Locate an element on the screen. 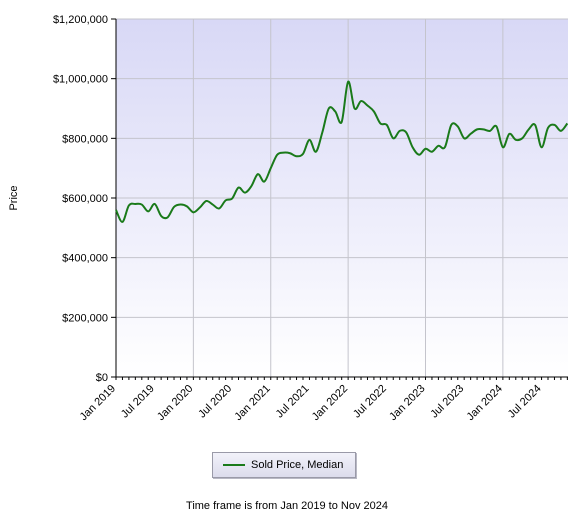 This screenshot has height=512, width=574. x-tick-label: Jul 2020 is located at coordinates (215, 402).